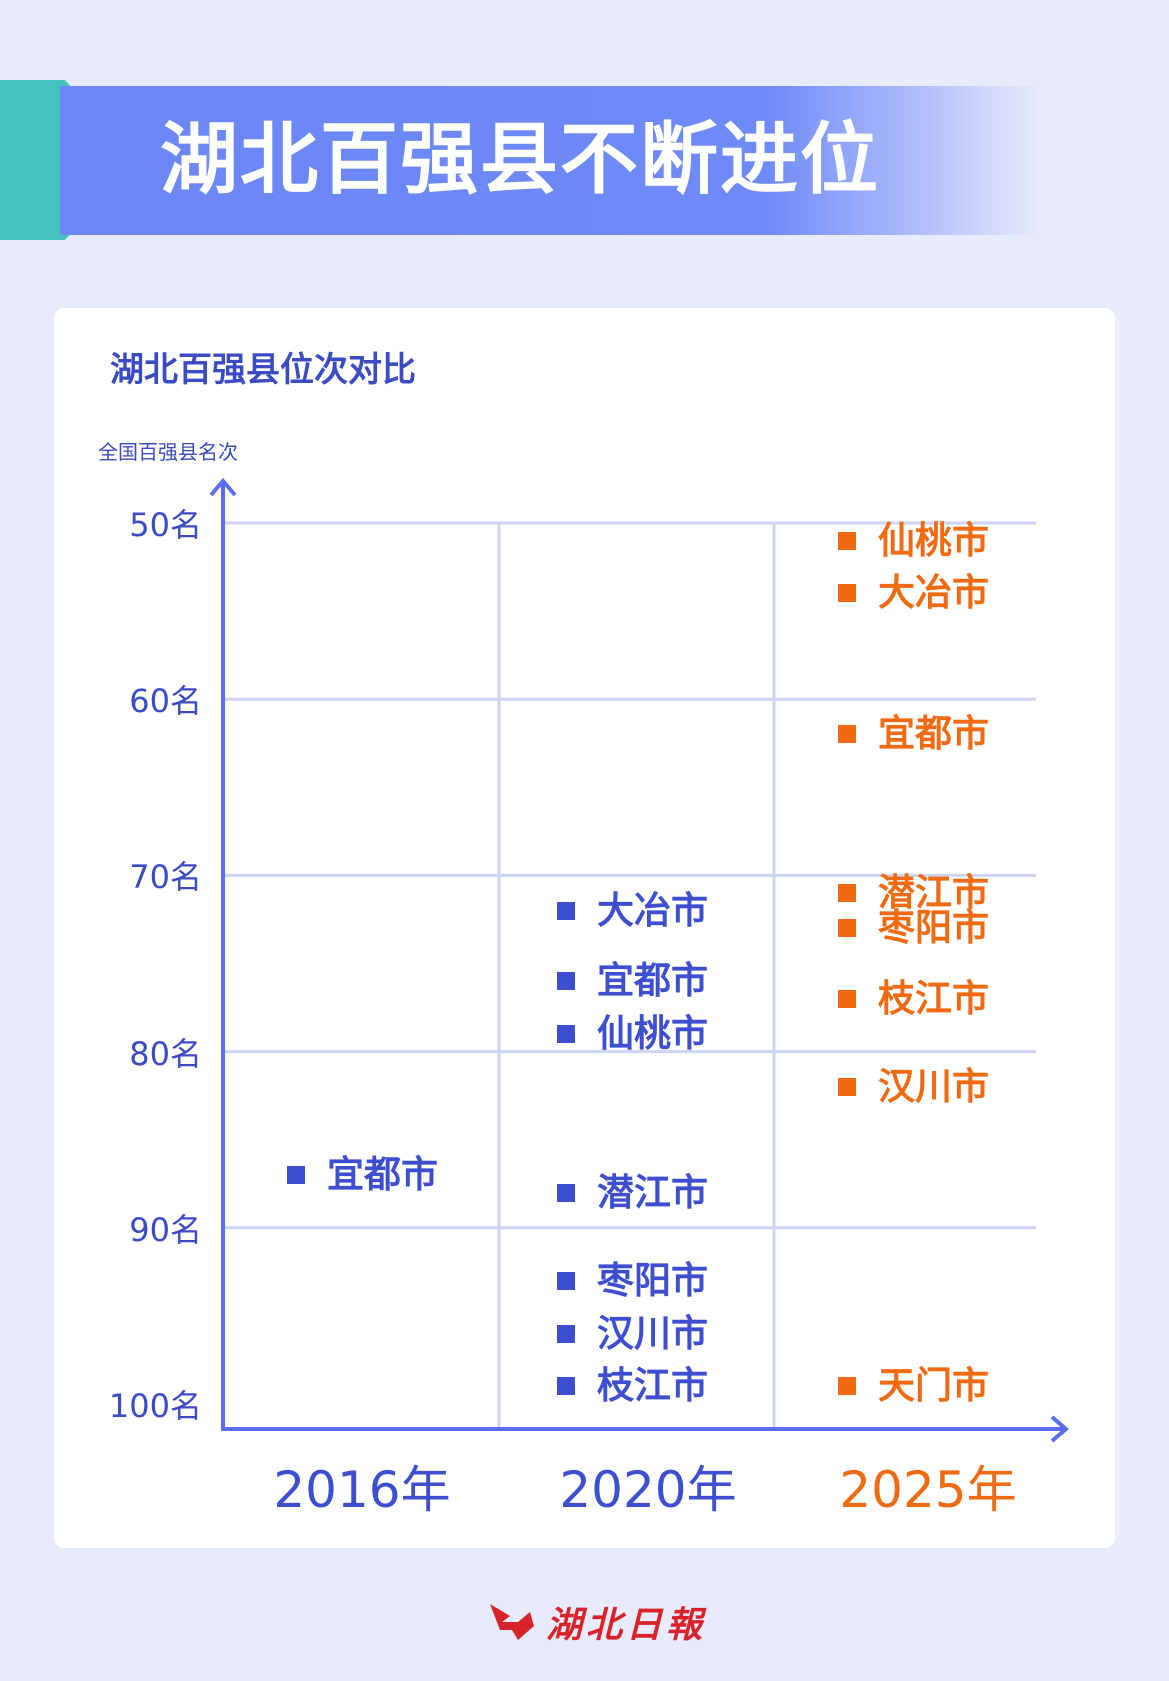  Describe the element at coordinates (512, 1622) in the screenshot. I see `logo-mark-icon` at that location.